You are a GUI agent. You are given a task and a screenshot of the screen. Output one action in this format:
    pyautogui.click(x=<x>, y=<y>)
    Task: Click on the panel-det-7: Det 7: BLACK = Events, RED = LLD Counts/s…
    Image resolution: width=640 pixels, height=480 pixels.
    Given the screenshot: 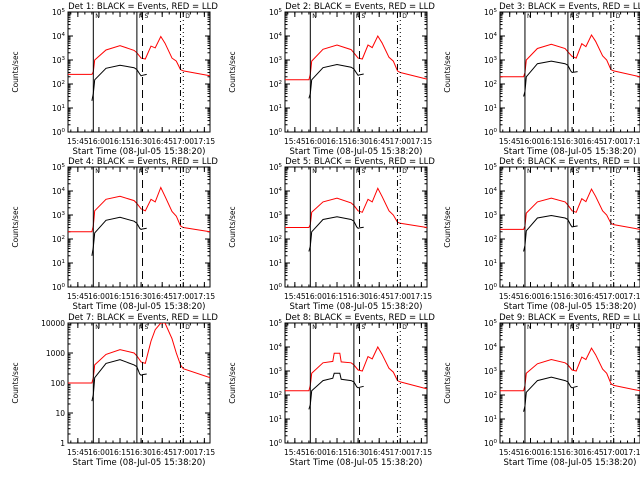 What is the action you would take?
    pyautogui.click(x=114, y=390)
    